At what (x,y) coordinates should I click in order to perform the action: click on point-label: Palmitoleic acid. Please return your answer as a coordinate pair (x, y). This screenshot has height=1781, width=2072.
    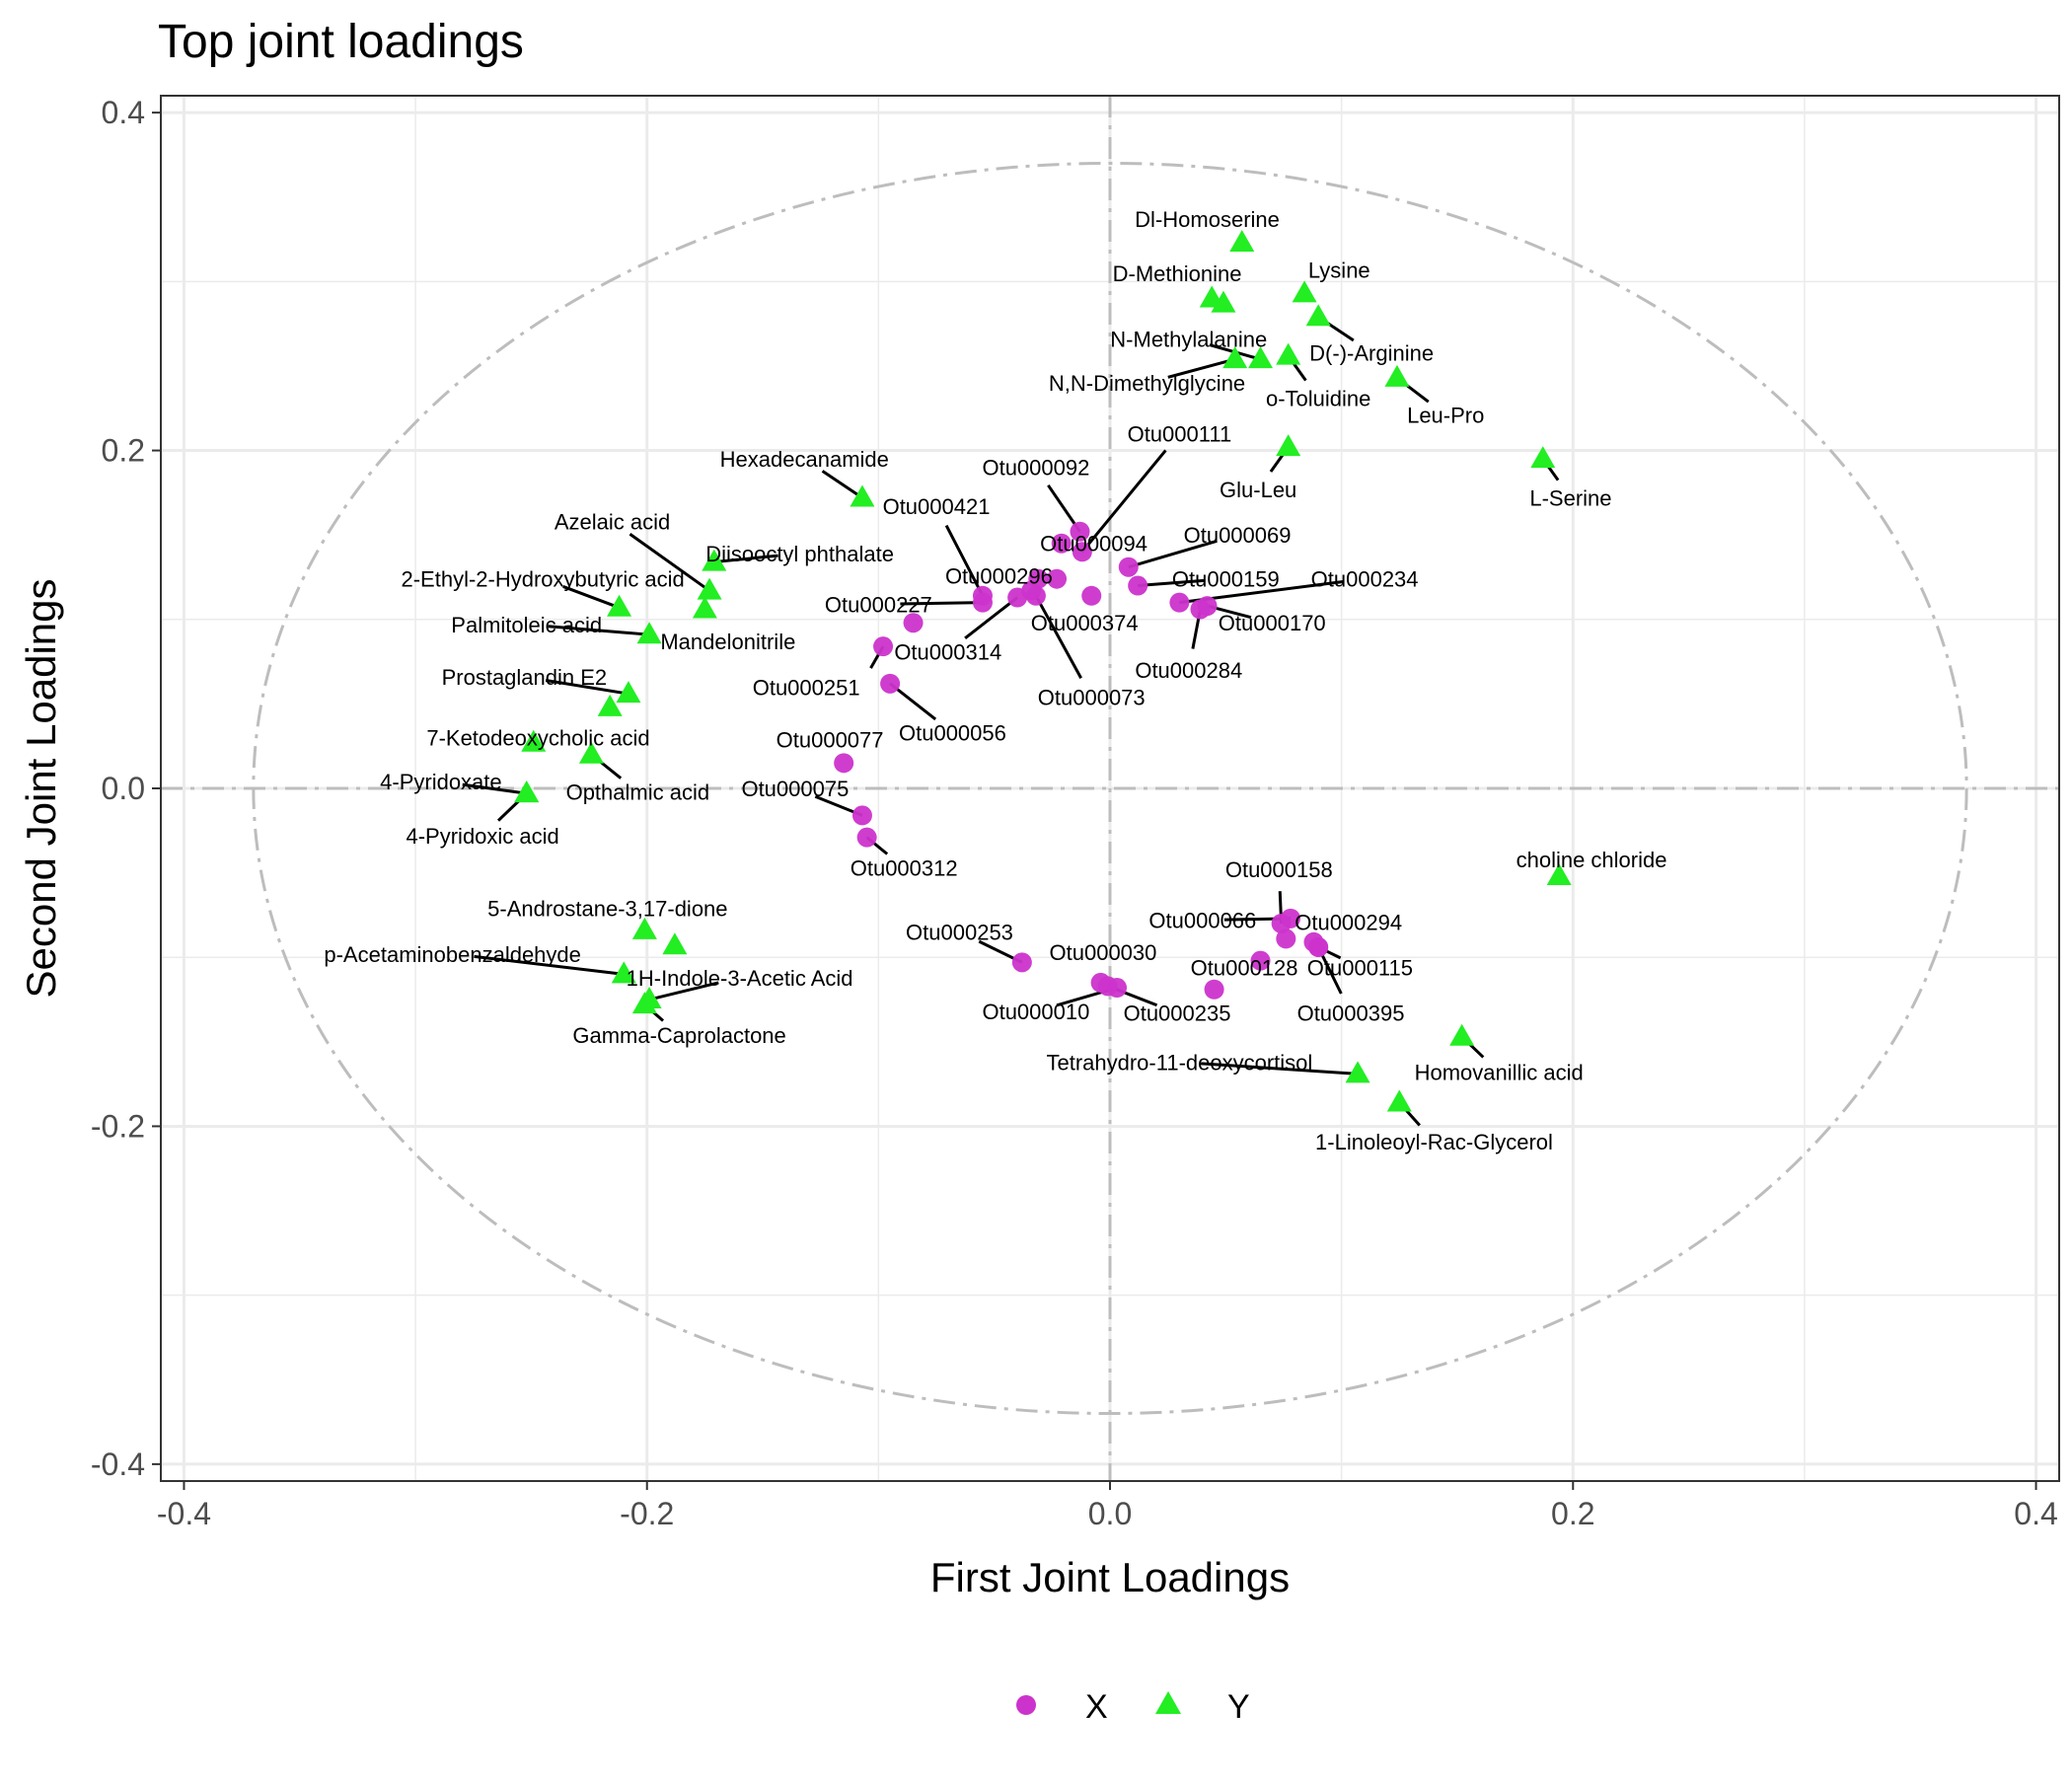
    Looking at the image, I should click on (526, 625).